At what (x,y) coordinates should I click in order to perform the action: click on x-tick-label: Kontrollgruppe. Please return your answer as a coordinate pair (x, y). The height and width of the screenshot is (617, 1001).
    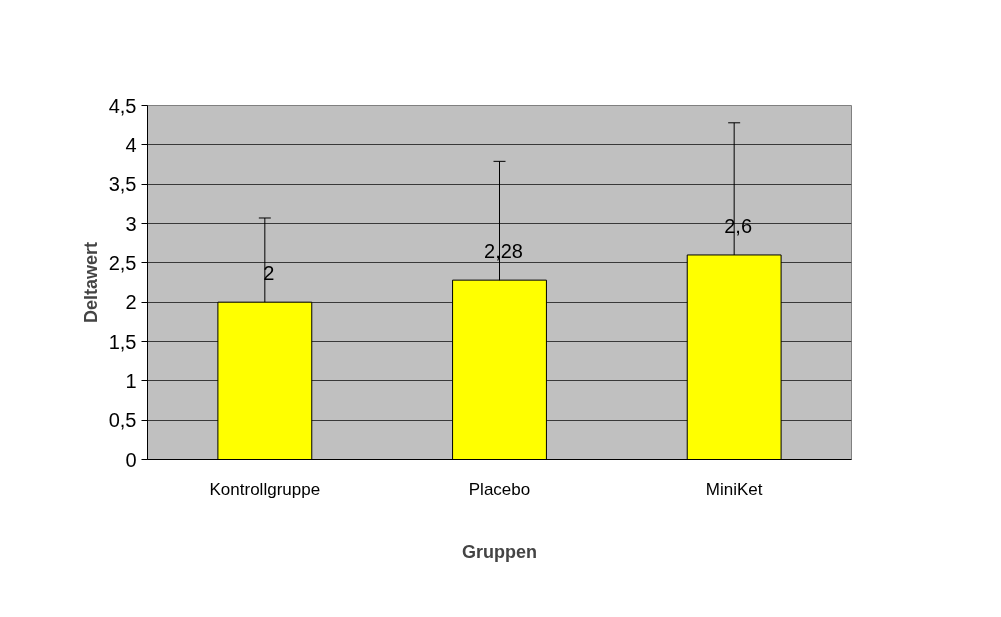
    Looking at the image, I should click on (265, 489).